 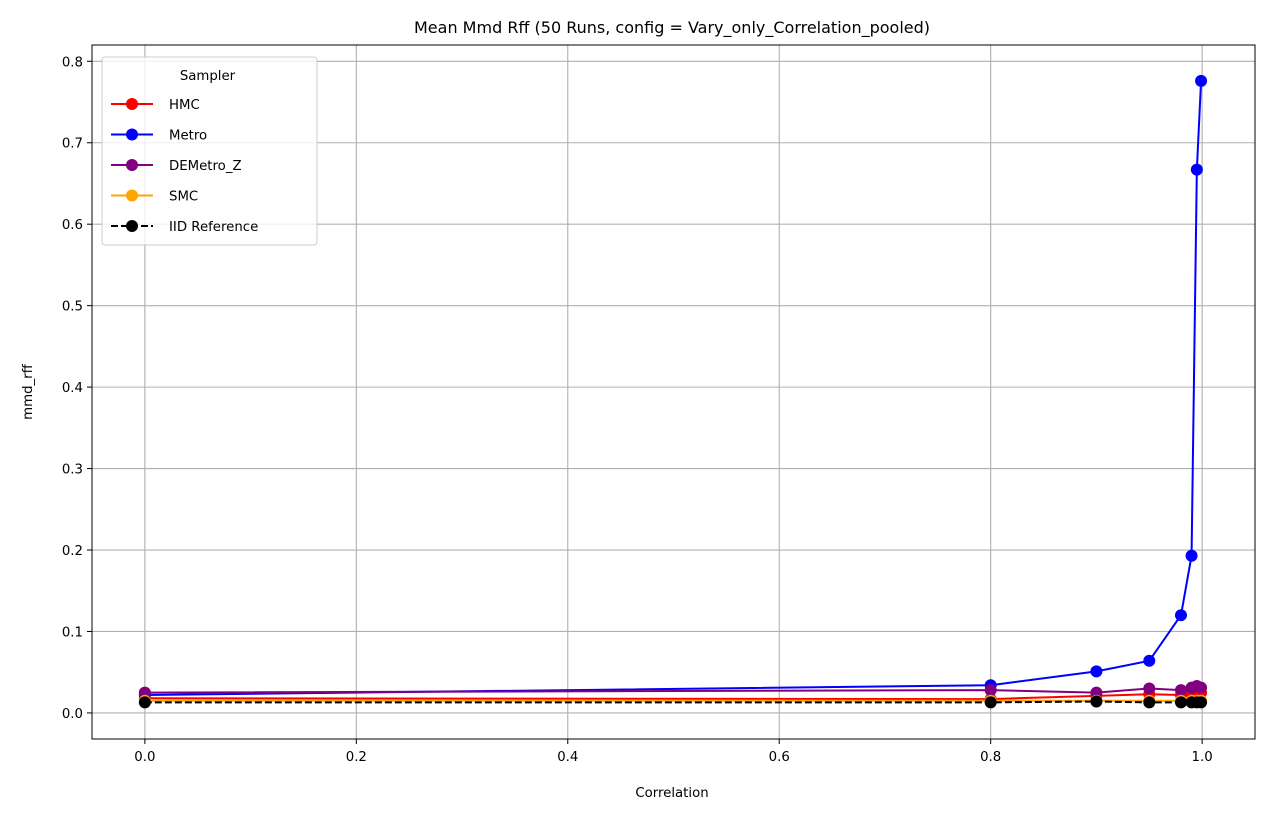 I want to click on legend-item: IID Reference, so click(x=184, y=227).